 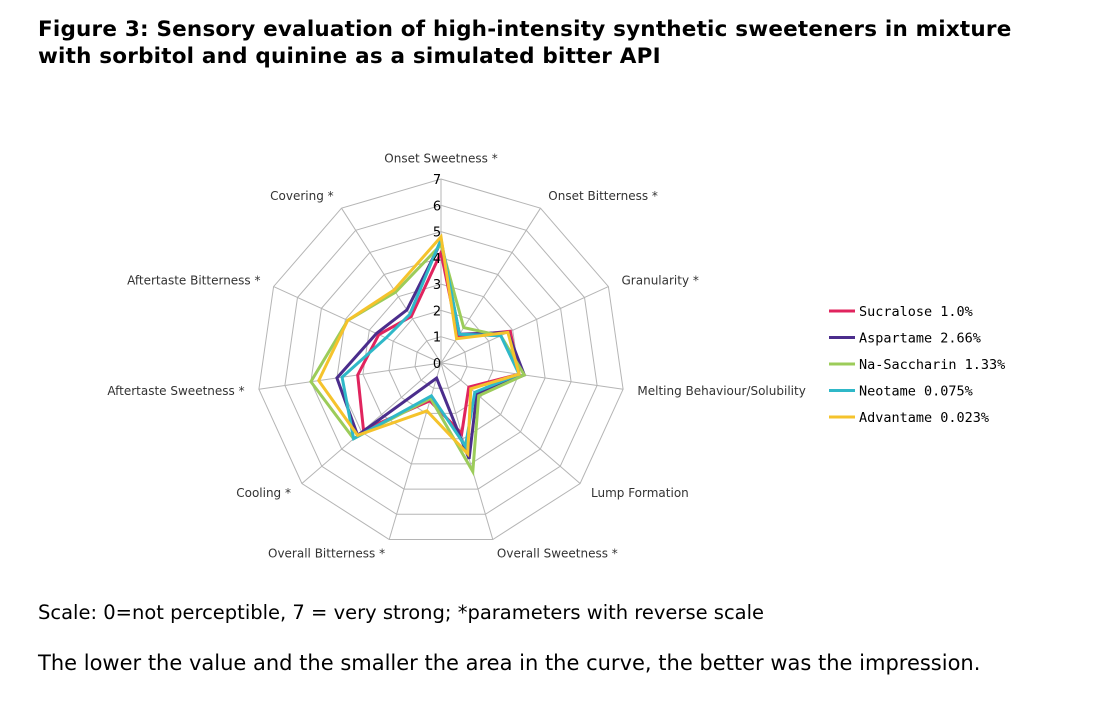 I want to click on axis-spoke-overall-bitterness, so click(x=415, y=451).